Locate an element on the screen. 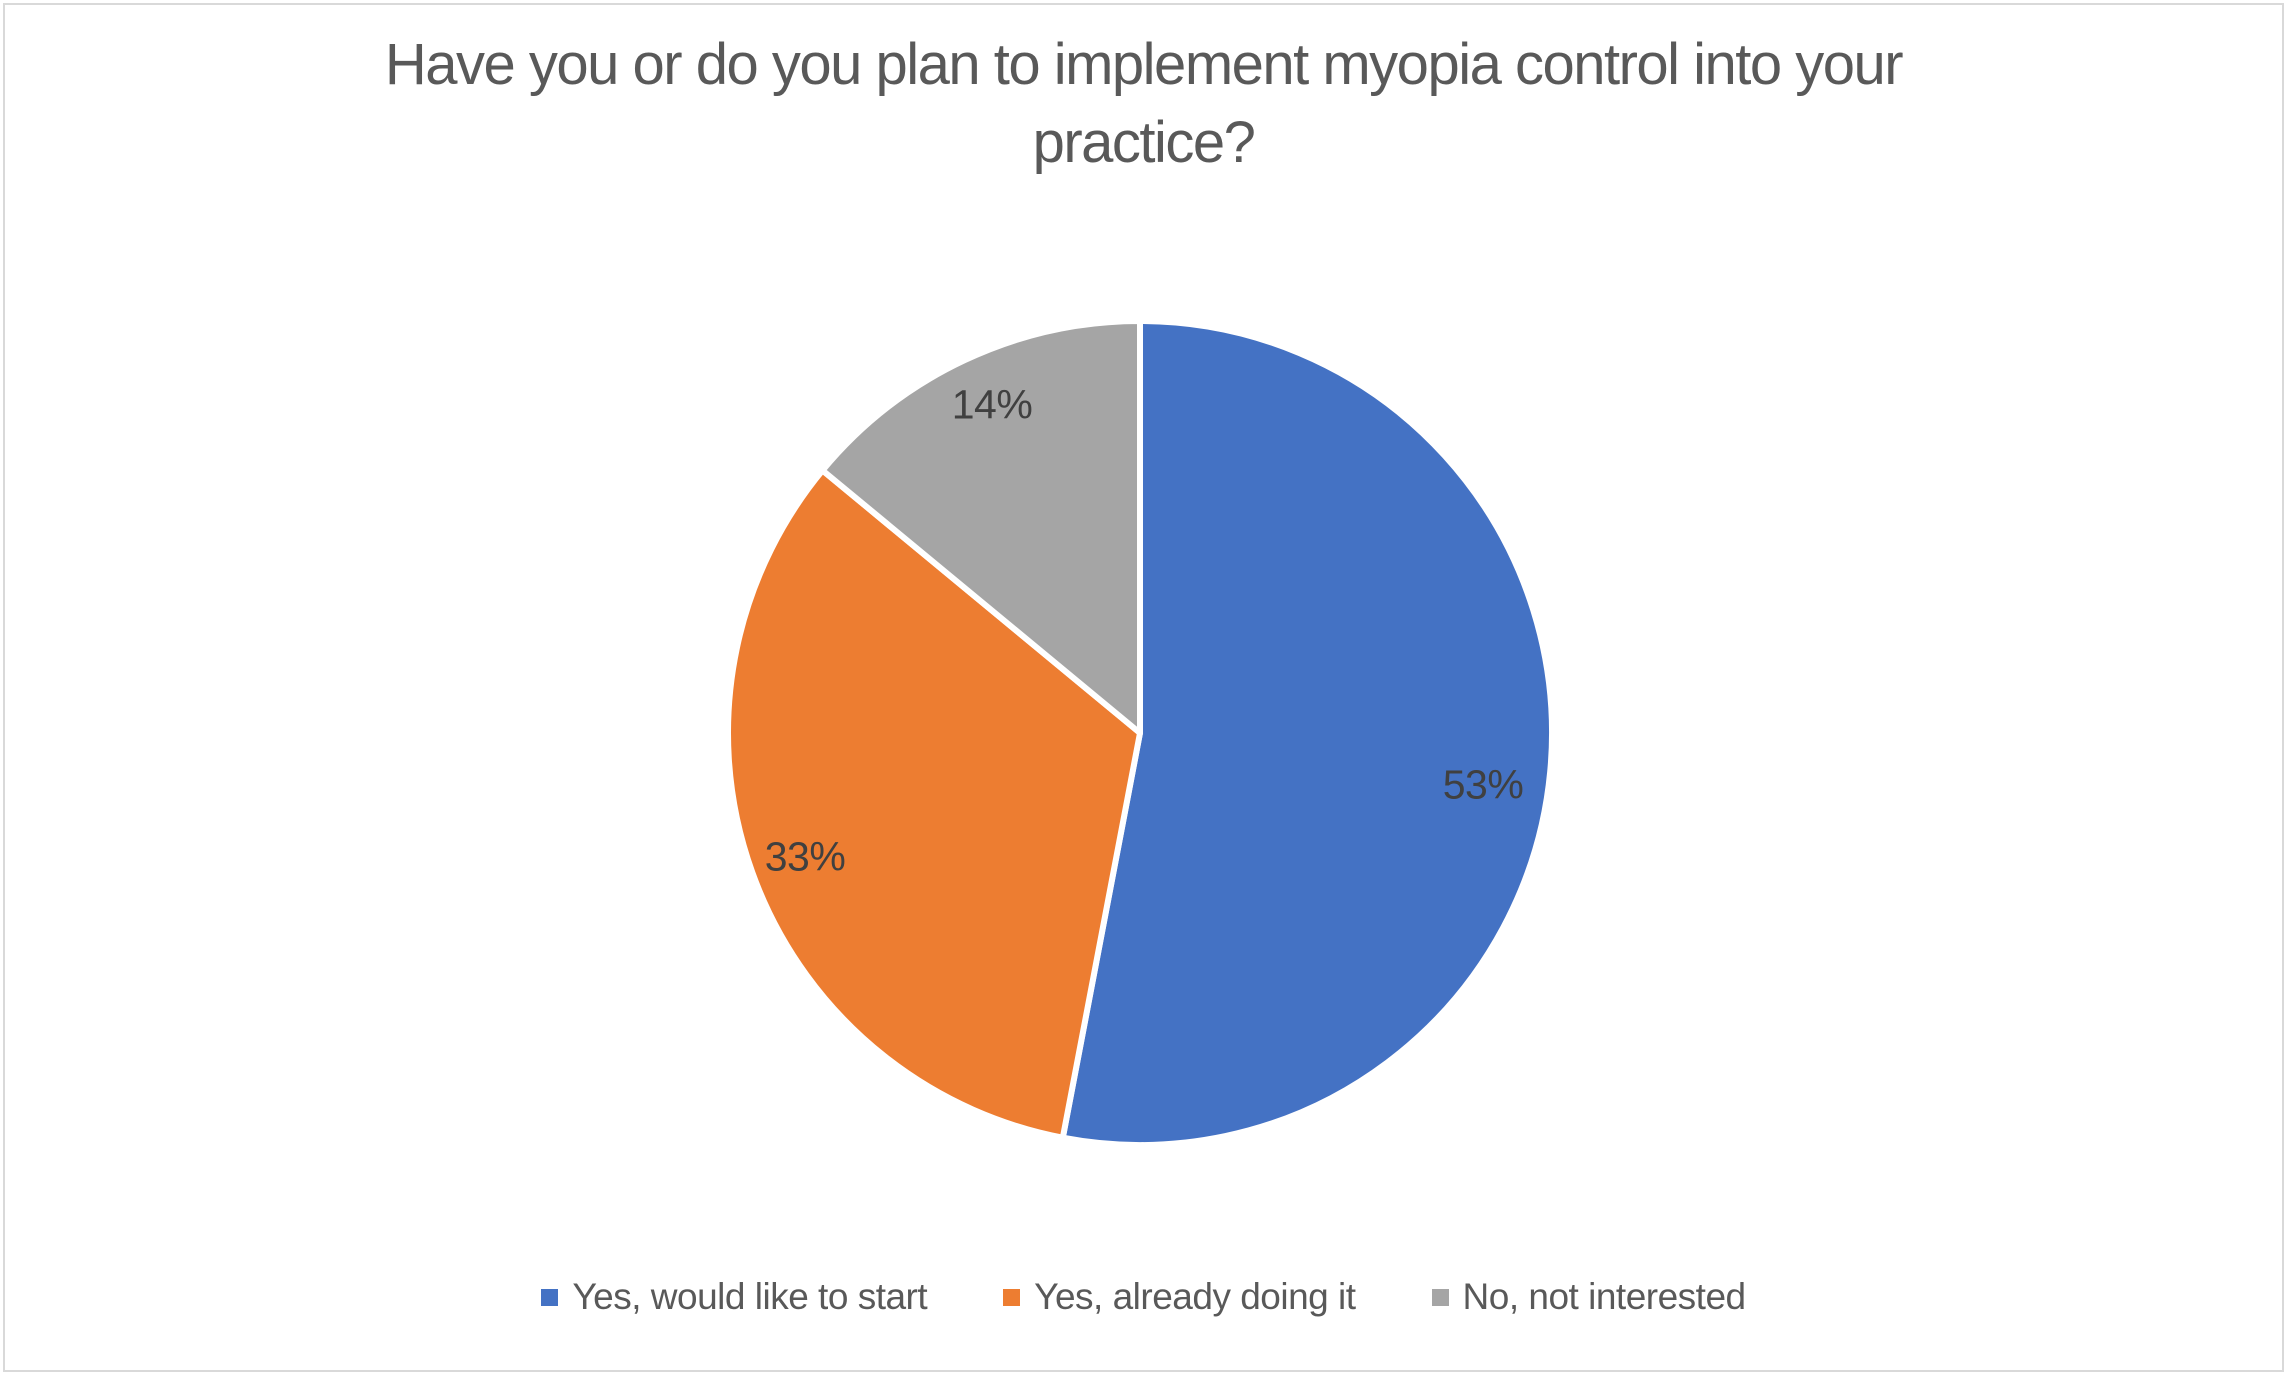  data-label-no-not-interested: 14% is located at coordinates (992, 404).